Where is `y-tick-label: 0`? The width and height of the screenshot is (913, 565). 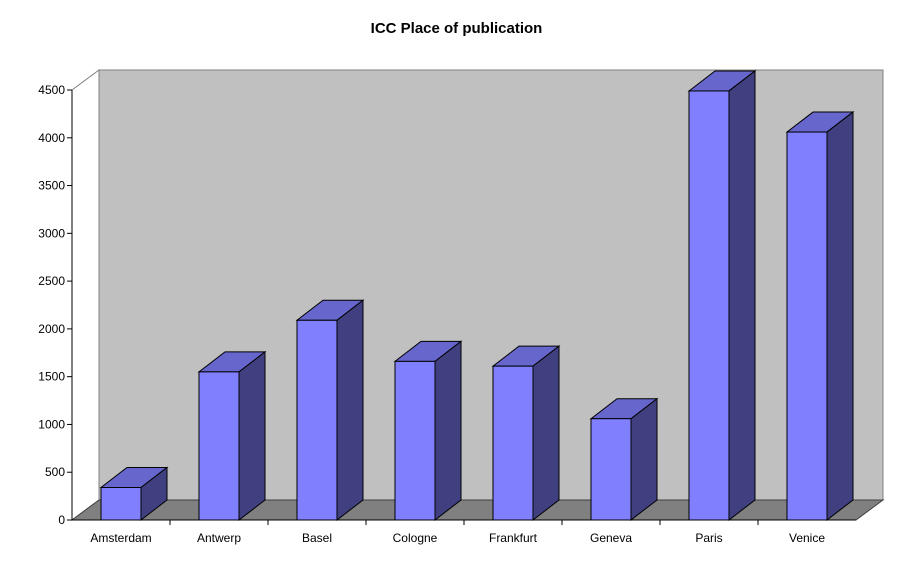
y-tick-label: 0 is located at coordinates (61, 520).